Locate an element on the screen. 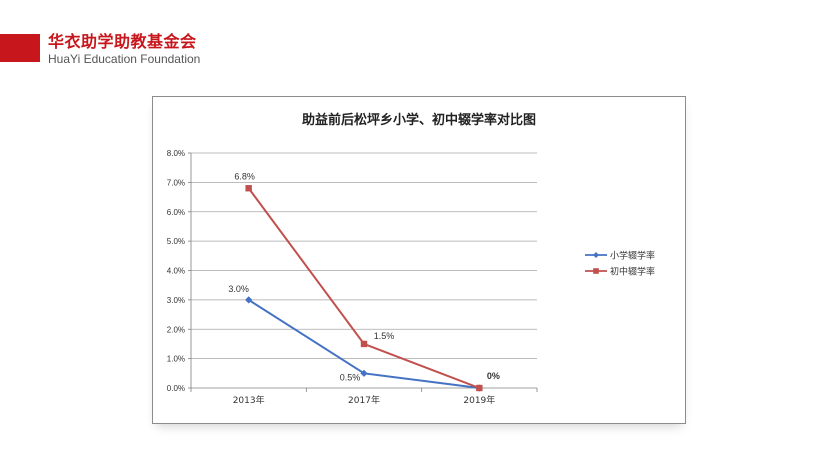  legend-marker-diamond is located at coordinates (596, 255).